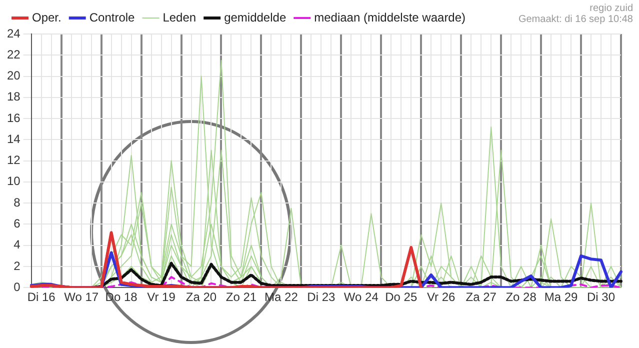 This screenshot has height=348, width=639. Describe the element at coordinates (521, 297) in the screenshot. I see `x-tick-label: Zo 28` at that location.